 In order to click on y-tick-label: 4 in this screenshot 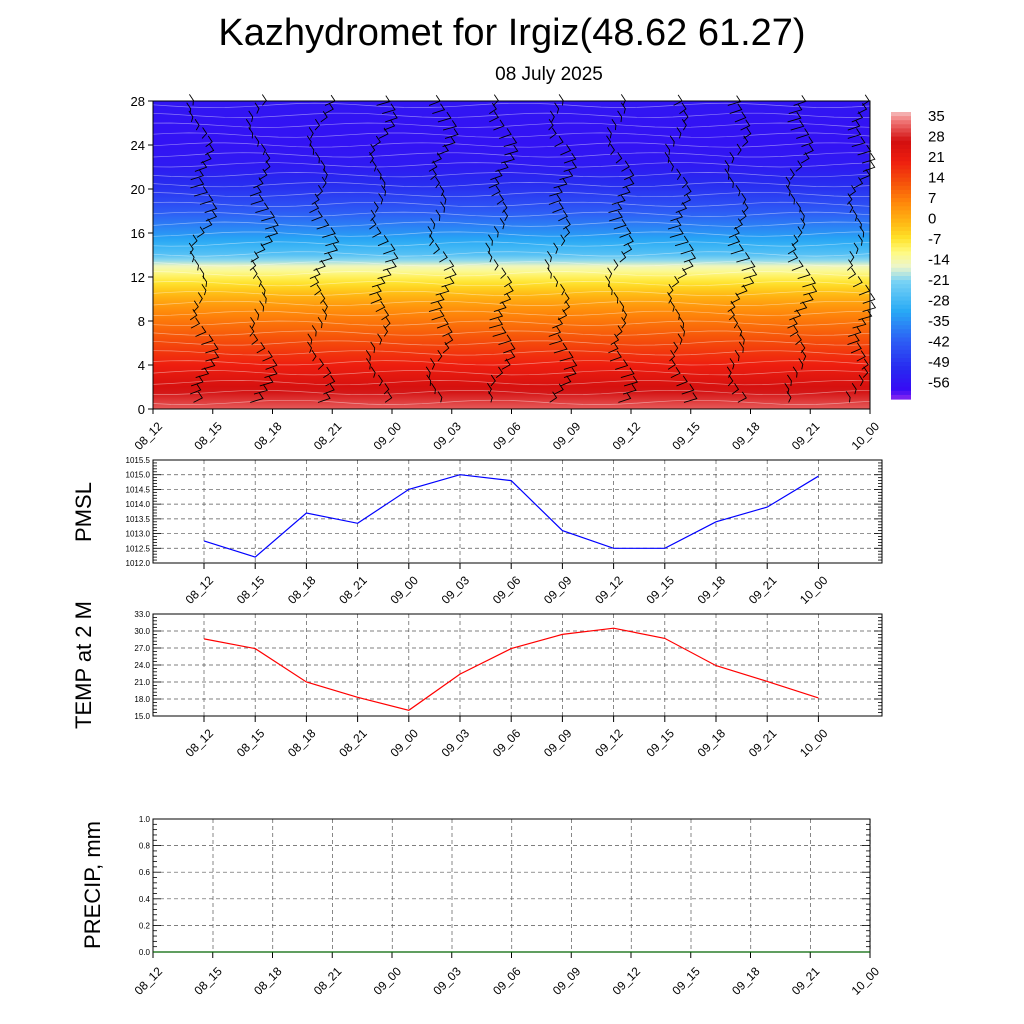, I will do `click(141, 365)`.